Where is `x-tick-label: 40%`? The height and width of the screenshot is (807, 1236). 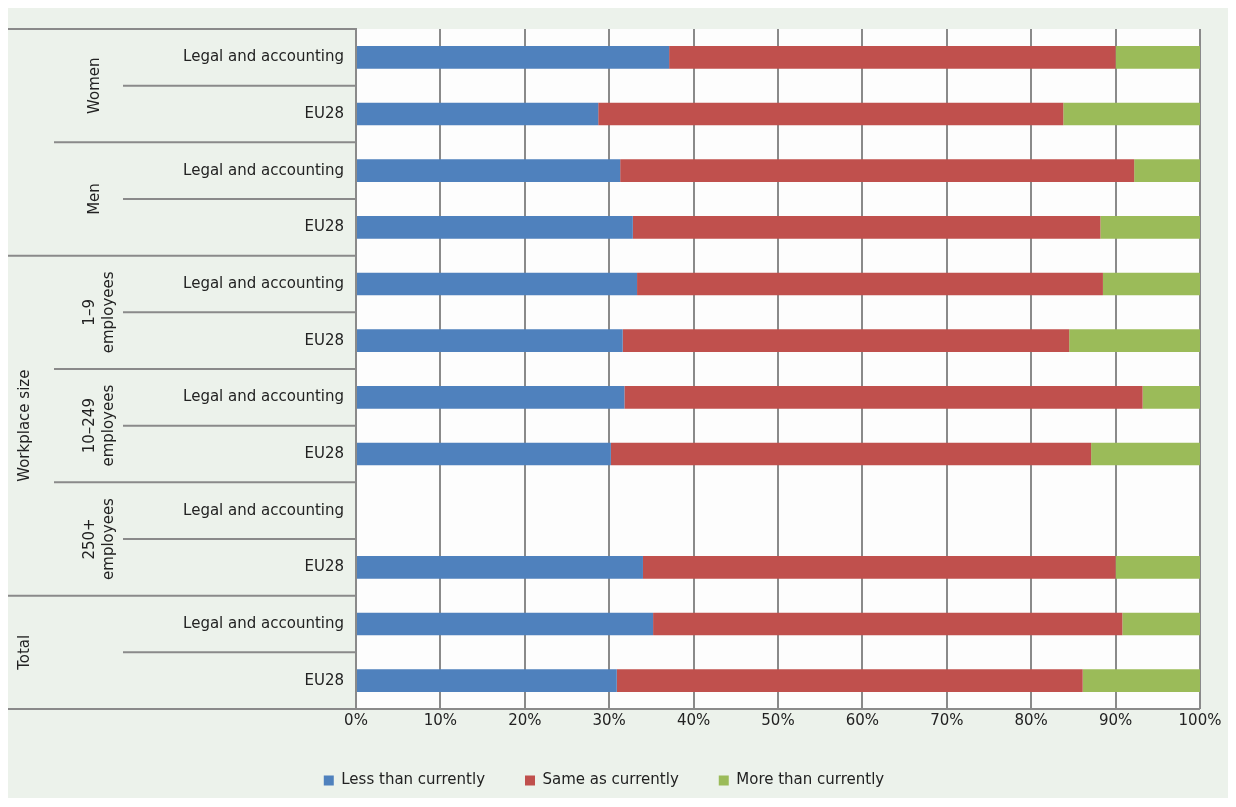 x-tick-label: 40% is located at coordinates (693, 719).